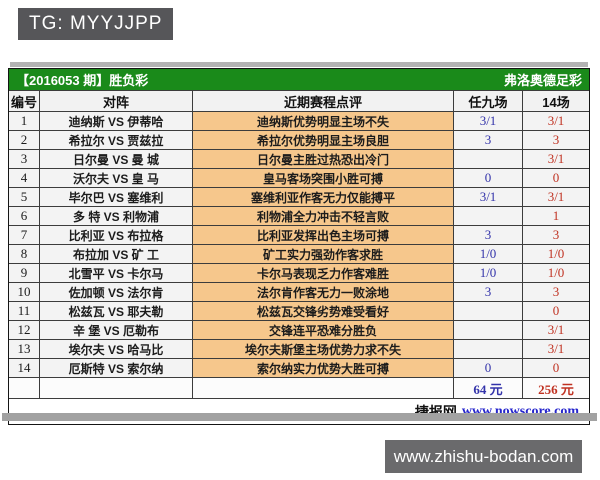 The image size is (600, 480). Describe the element at coordinates (24, 330) in the screenshot. I see `row-number: 12` at that location.